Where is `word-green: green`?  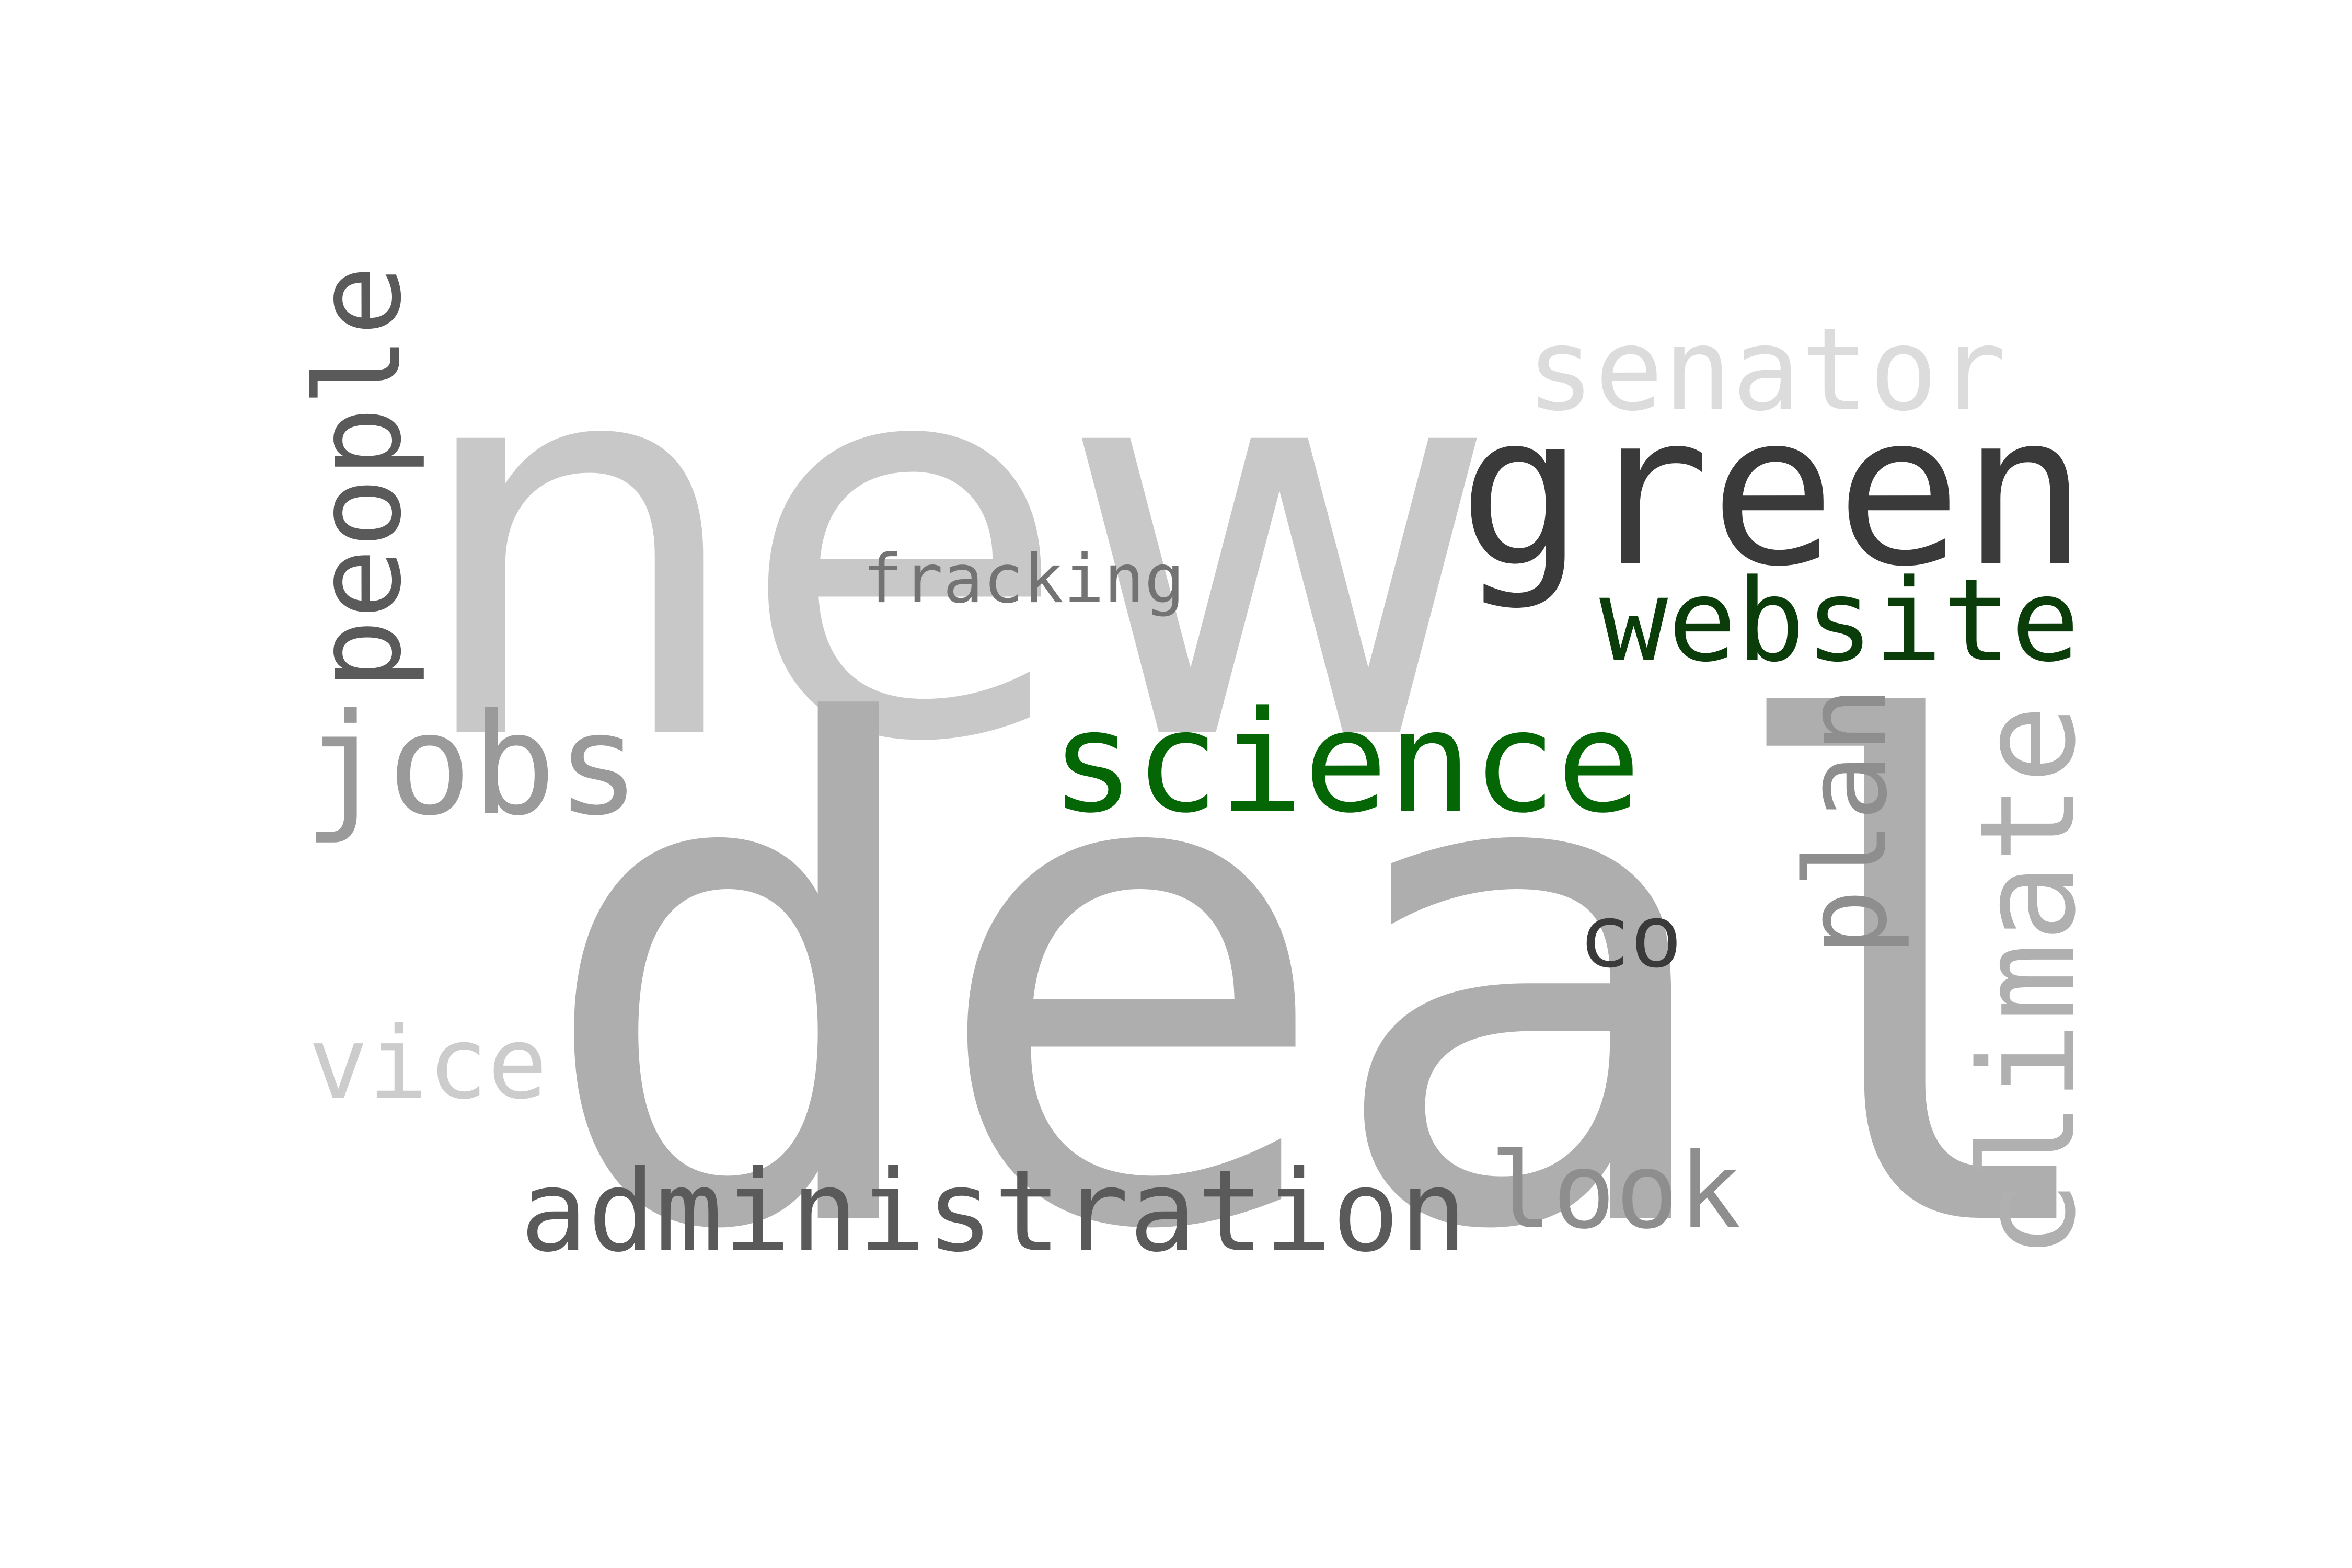
word-green: green is located at coordinates (1773, 491).